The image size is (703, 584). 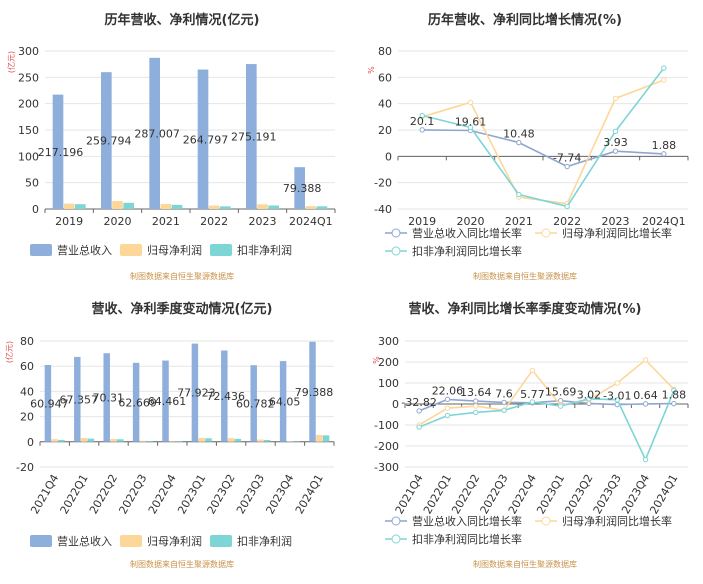 What do you see at coordinates (264, 541) in the screenshot?
I see `legend-label: 扣非净利润` at bounding box center [264, 541].